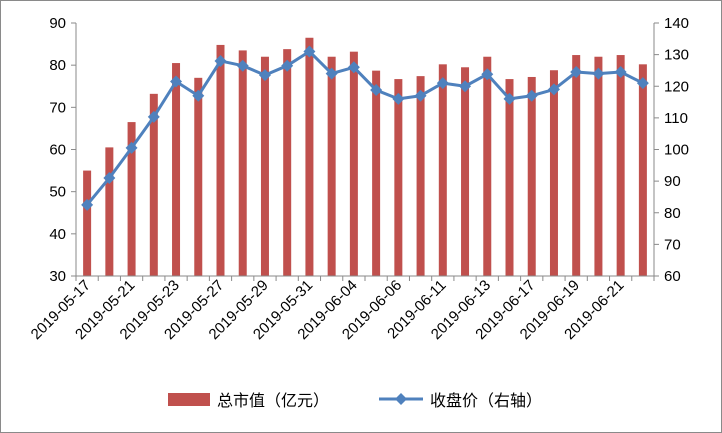 This screenshot has height=433, width=722. I want to click on legend-label-market-cap: 总市值（亿元）, so click(273, 400).